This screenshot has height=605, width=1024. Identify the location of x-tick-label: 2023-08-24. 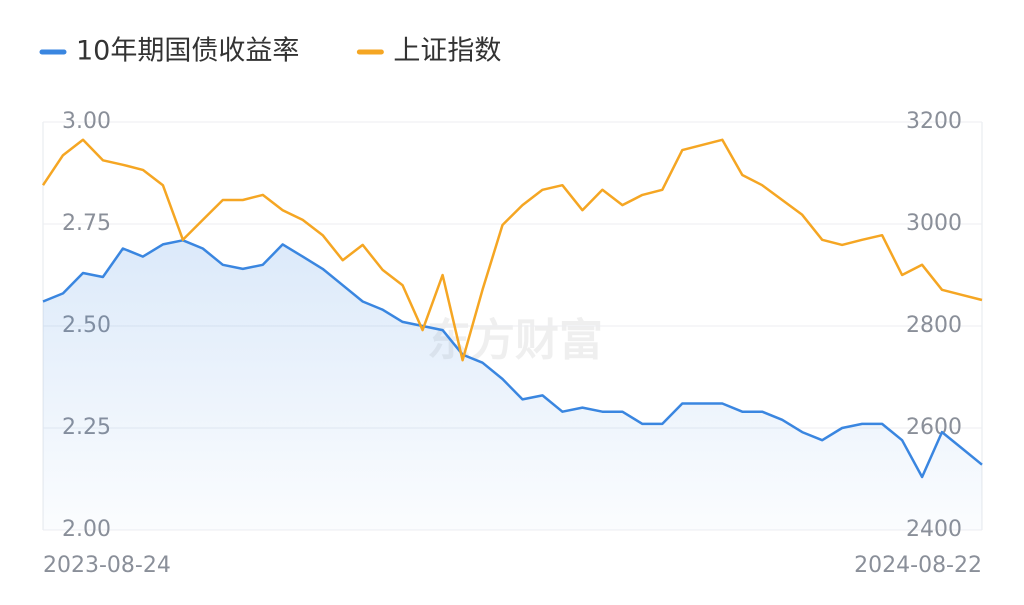
(107, 565).